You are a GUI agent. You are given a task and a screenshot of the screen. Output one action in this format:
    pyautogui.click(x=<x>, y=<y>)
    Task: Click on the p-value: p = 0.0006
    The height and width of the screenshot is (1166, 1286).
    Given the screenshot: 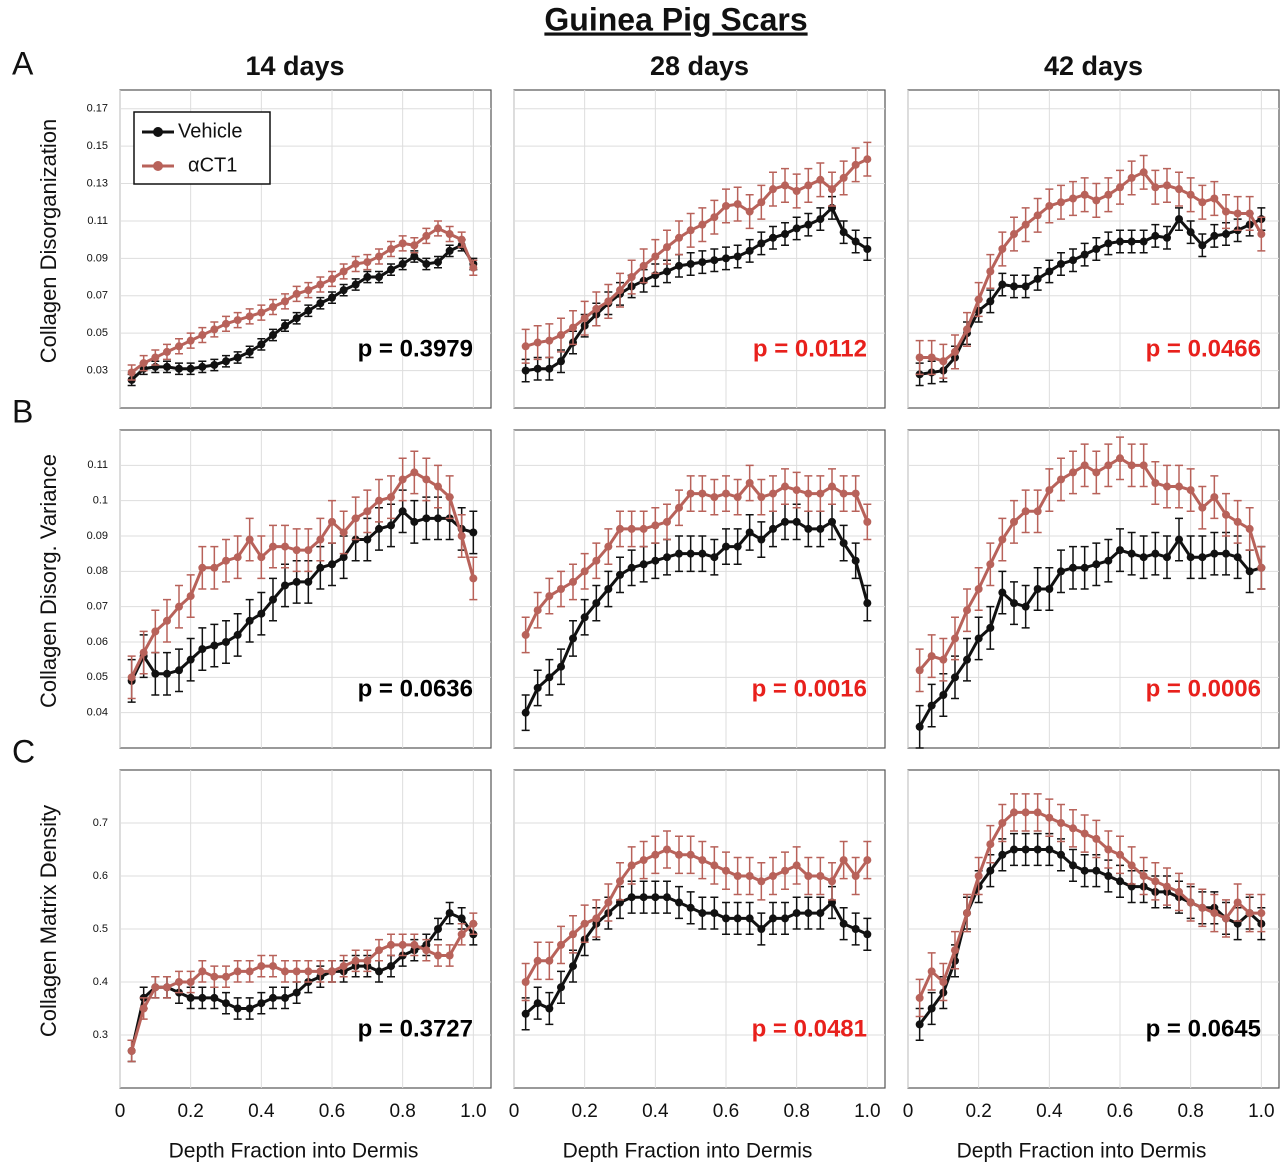 What is the action you would take?
    pyautogui.click(x=1203, y=688)
    